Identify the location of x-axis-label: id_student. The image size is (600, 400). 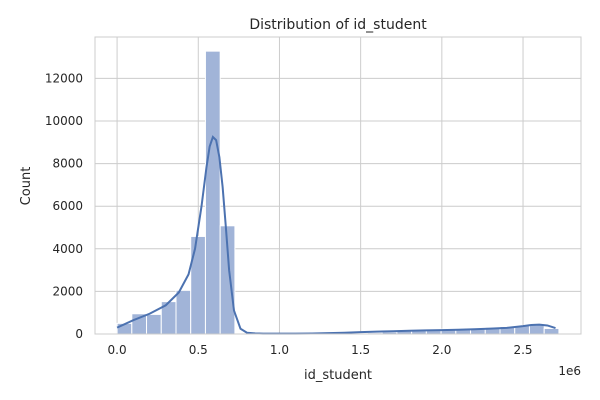
(338, 375).